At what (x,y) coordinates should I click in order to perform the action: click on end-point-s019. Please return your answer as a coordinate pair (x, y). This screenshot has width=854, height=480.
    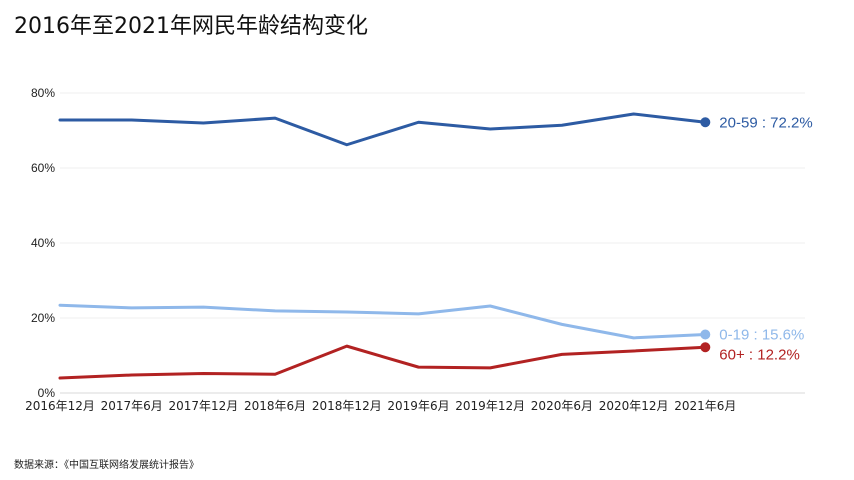
    Looking at the image, I should click on (705, 334).